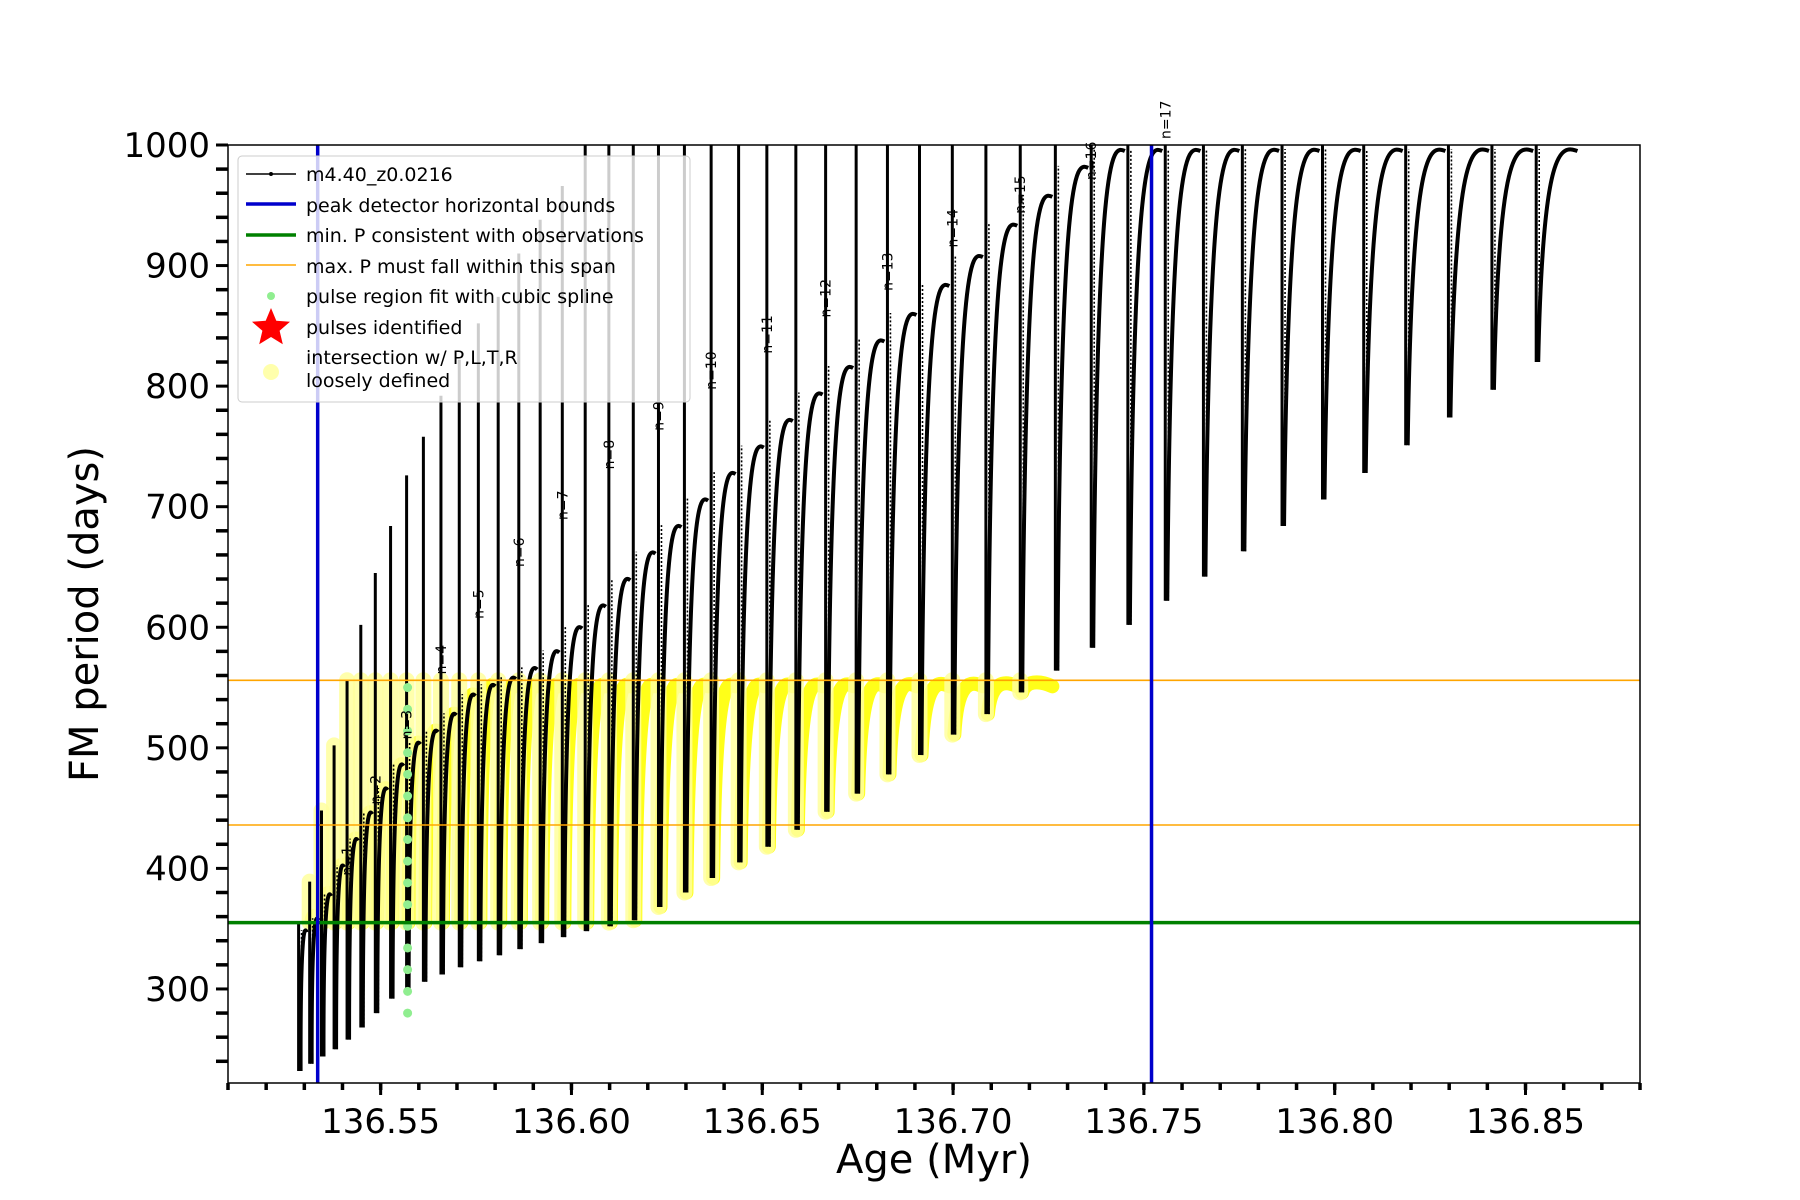  Describe the element at coordinates (1092, 160) in the screenshot. I see `pulse-label: n=16` at that location.